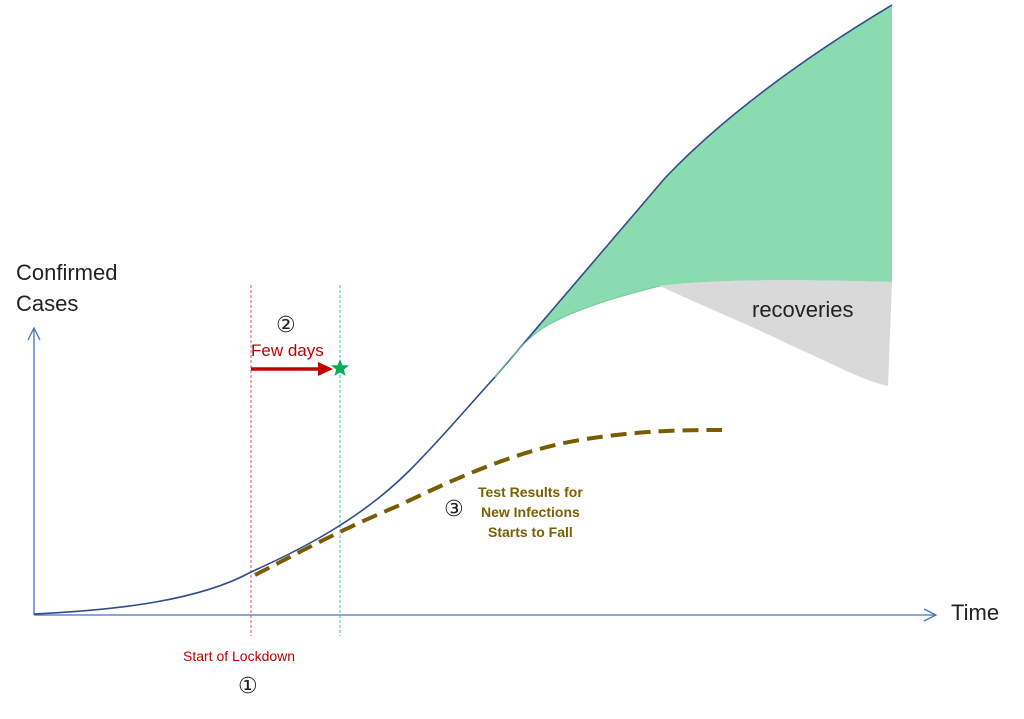  What do you see at coordinates (34, 470) in the screenshot?
I see `y-axis` at bounding box center [34, 470].